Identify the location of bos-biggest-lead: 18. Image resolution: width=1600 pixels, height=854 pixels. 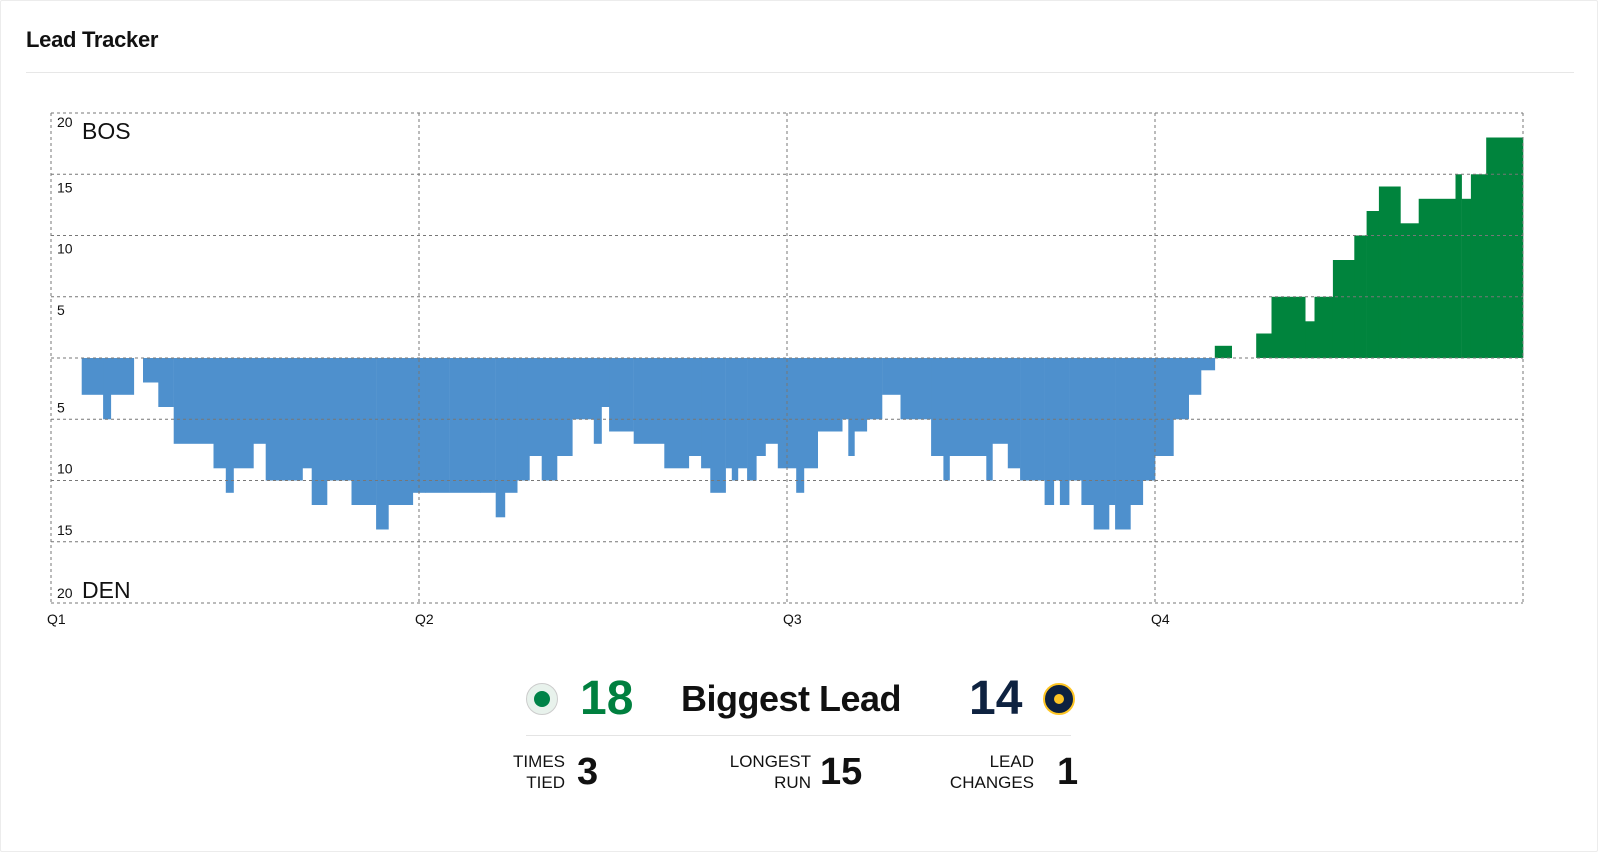
(607, 698).